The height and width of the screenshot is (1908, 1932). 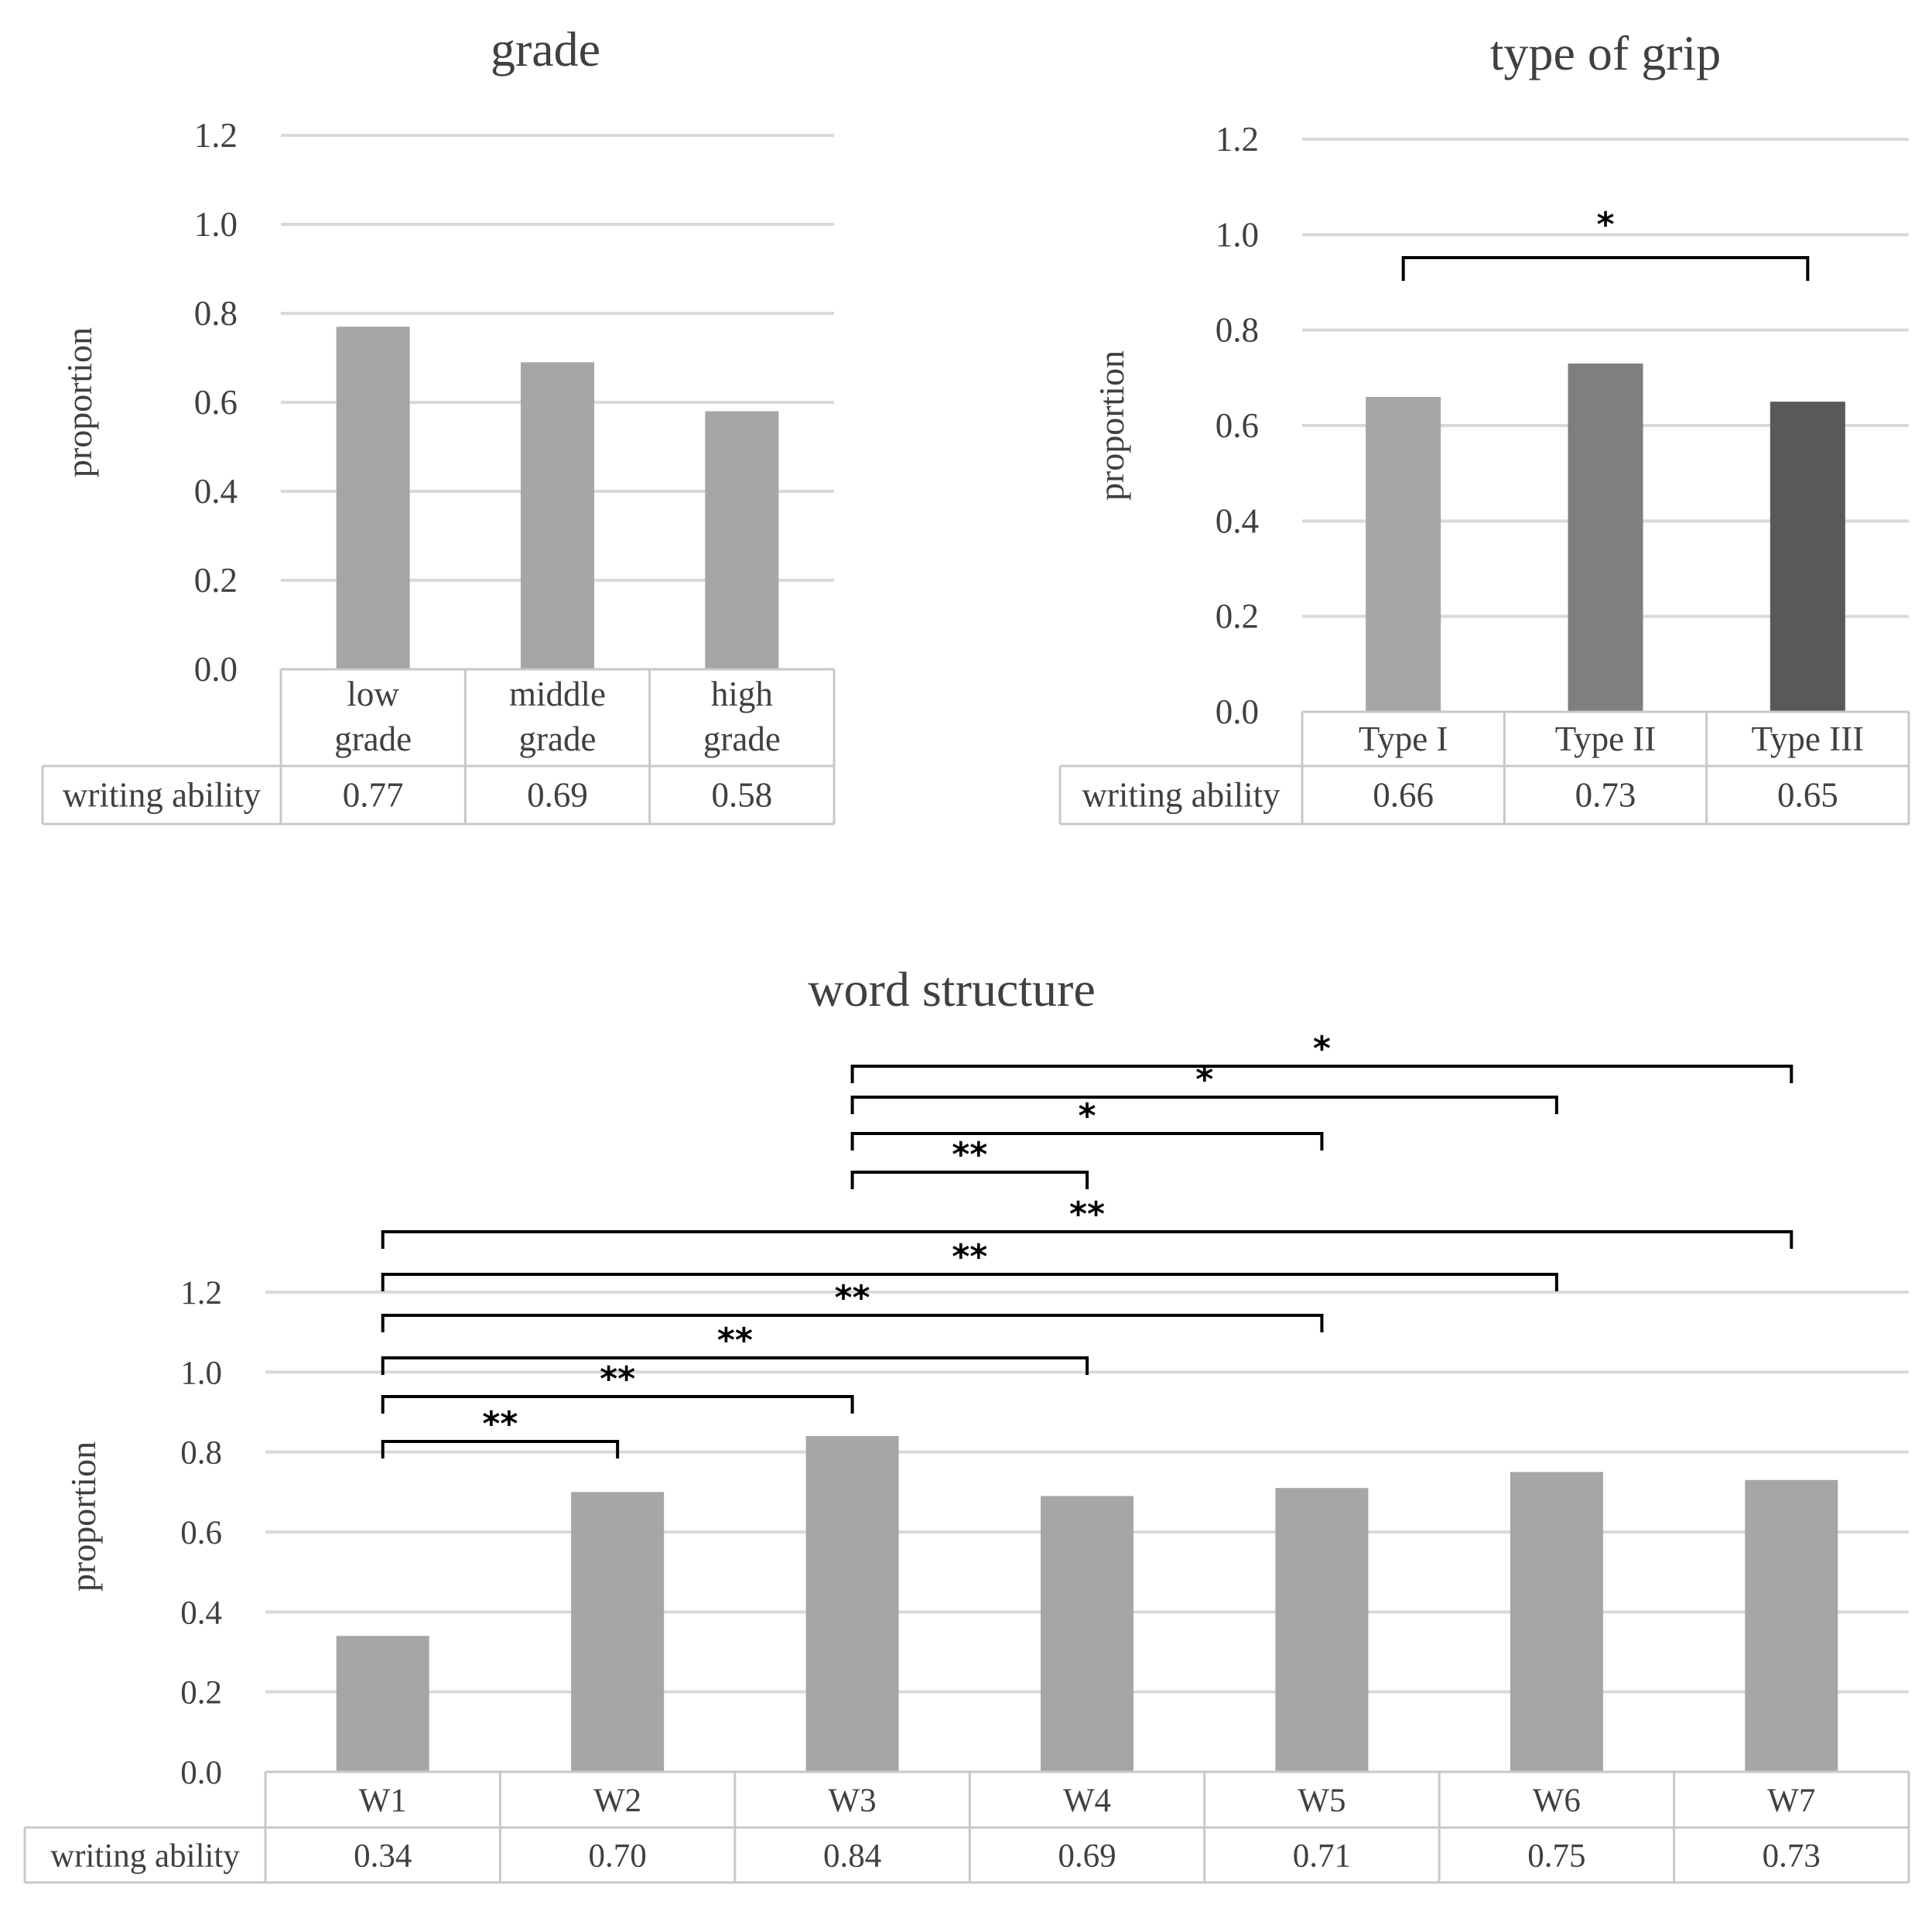 What do you see at coordinates (1557, 1801) in the screenshot?
I see `x-tick-label: W6` at bounding box center [1557, 1801].